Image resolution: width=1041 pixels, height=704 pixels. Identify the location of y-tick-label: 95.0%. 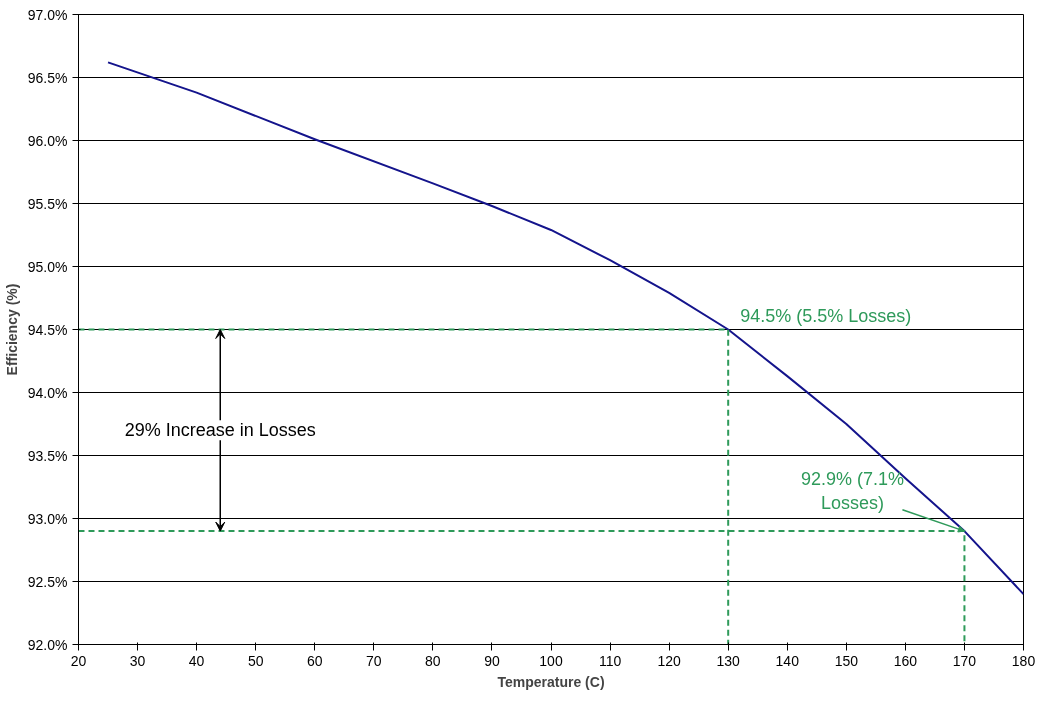
(47, 266).